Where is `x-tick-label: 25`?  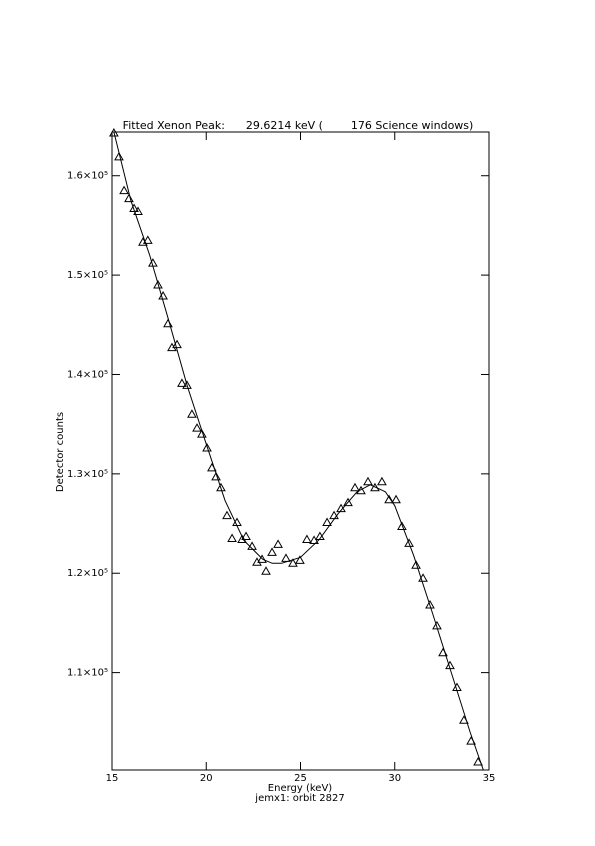
x-tick-label: 25 is located at coordinates (300, 778).